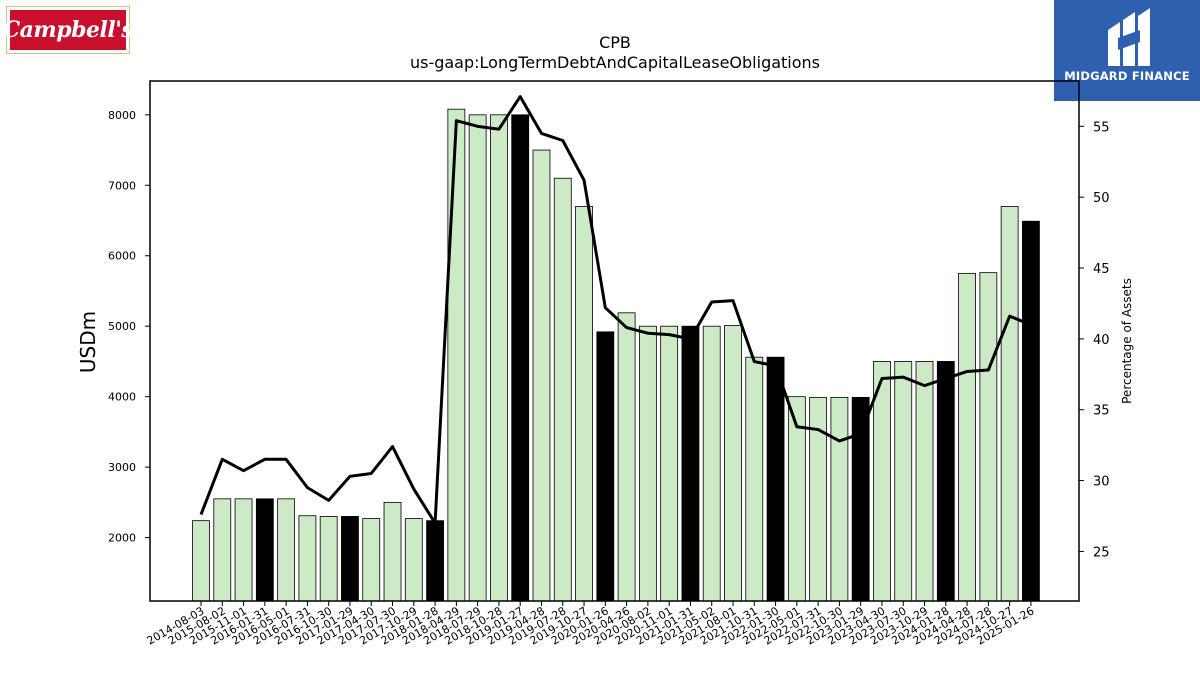 This screenshot has width=1200, height=675. What do you see at coordinates (1127, 341) in the screenshot?
I see `y2-axis-label: Percentage of Assets` at bounding box center [1127, 341].